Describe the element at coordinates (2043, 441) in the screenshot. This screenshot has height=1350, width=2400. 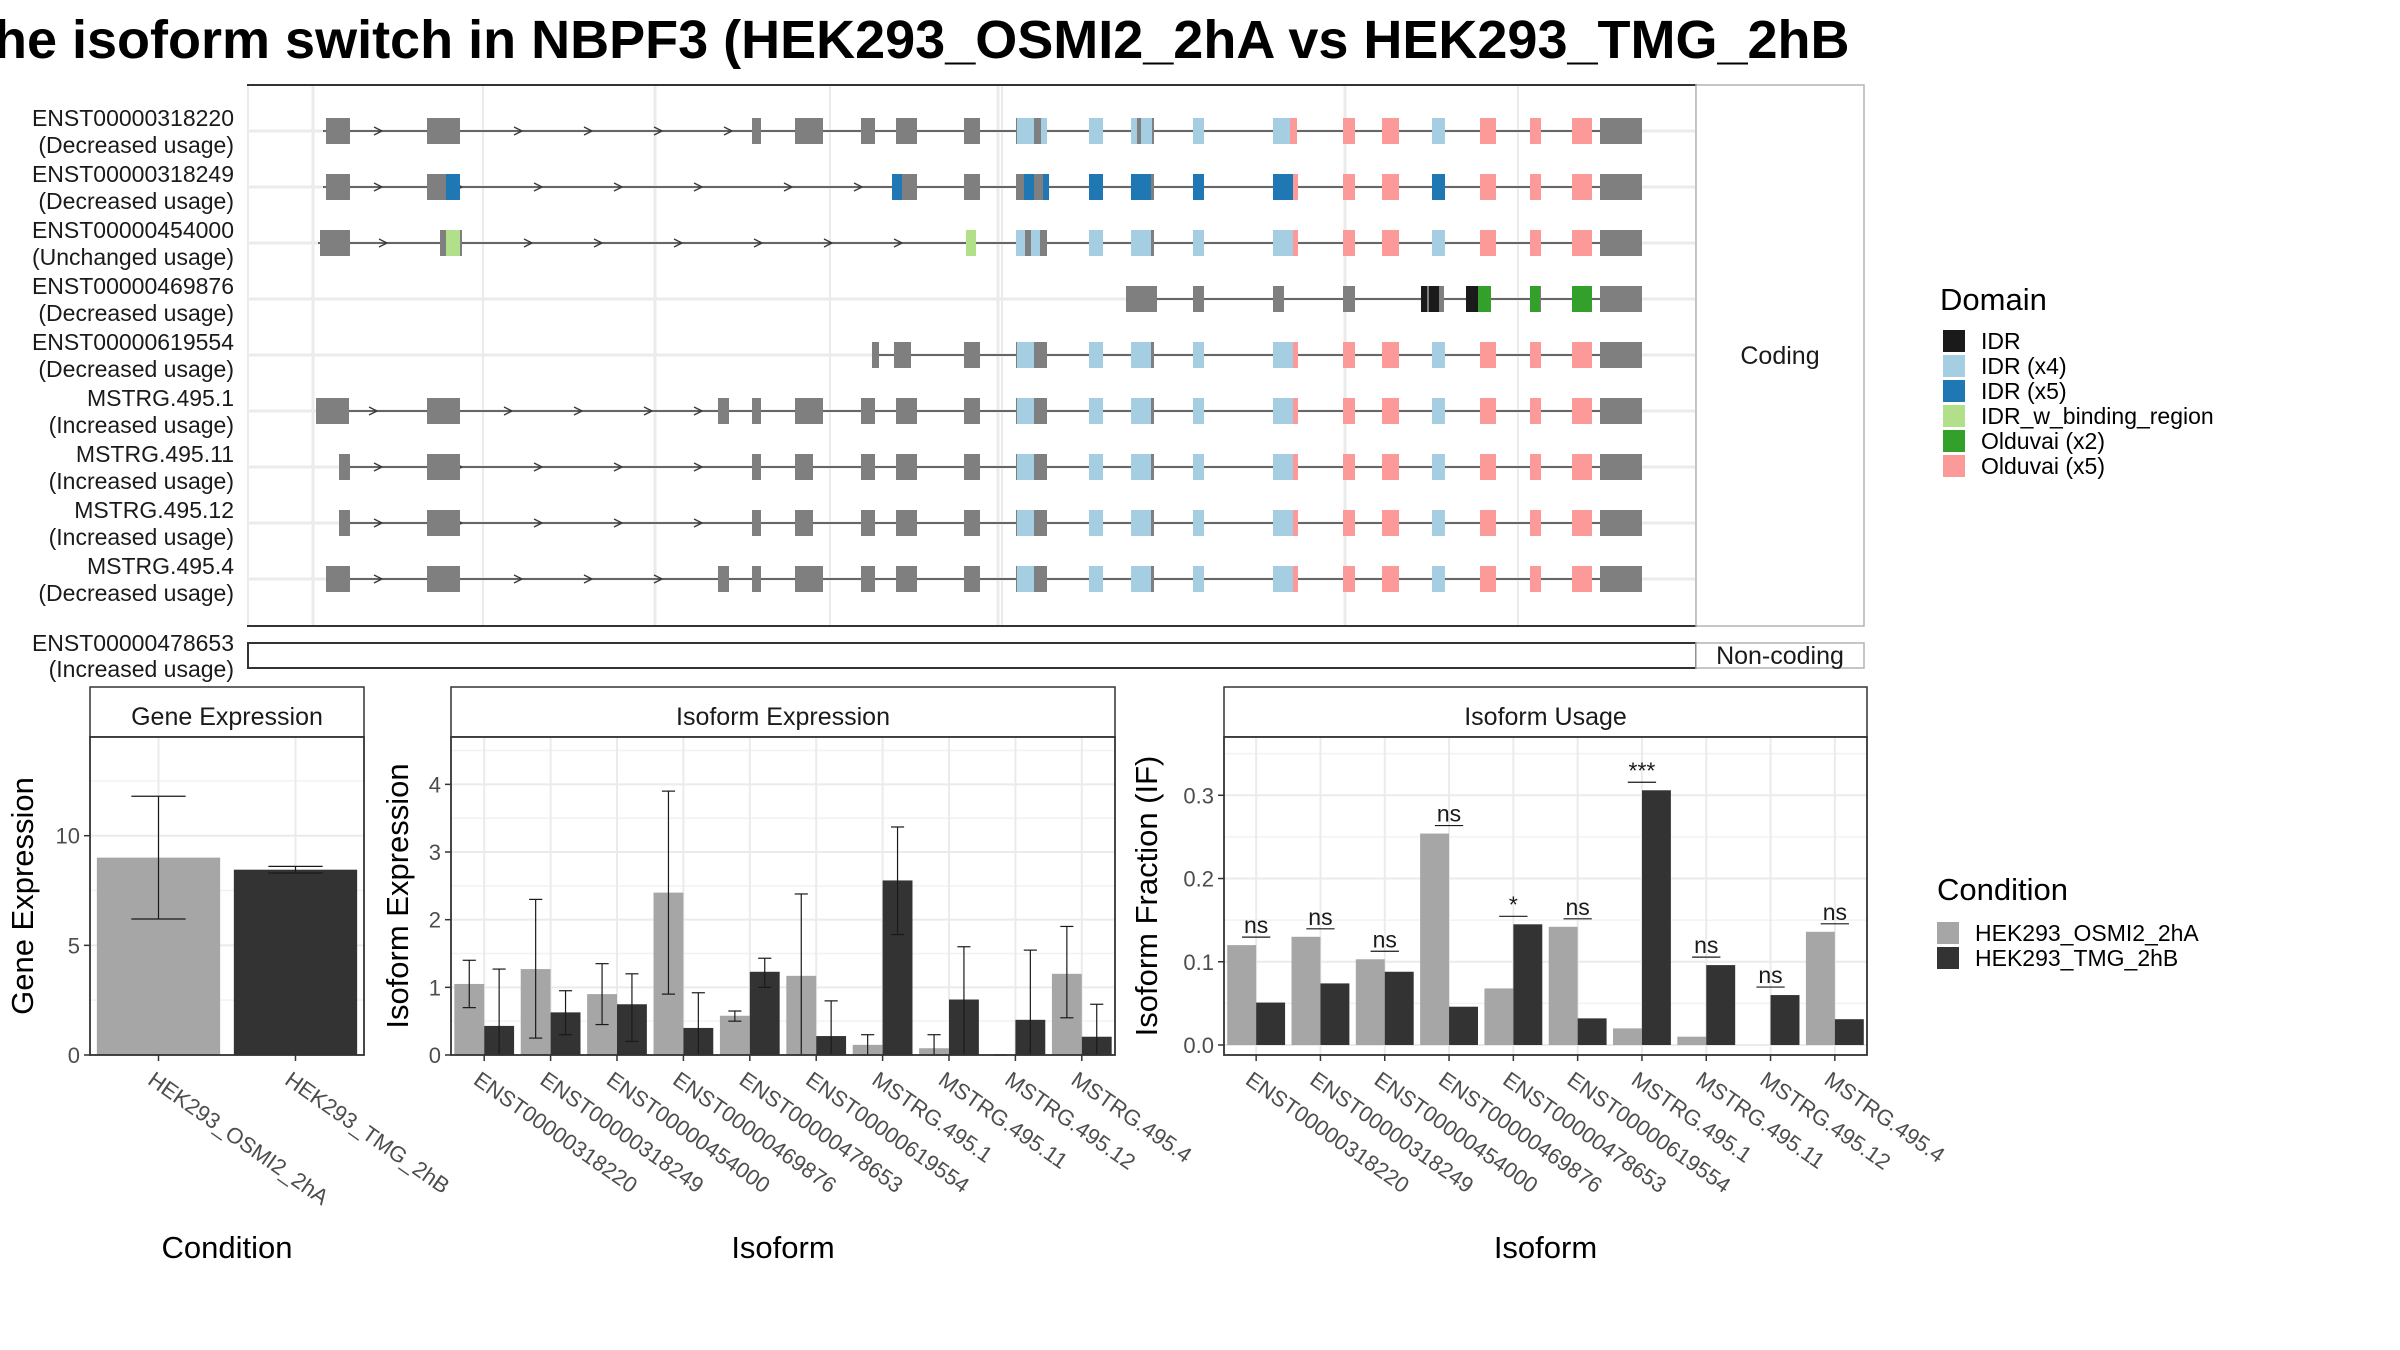
I see `legend-label: Olduvai (x2)` at that location.